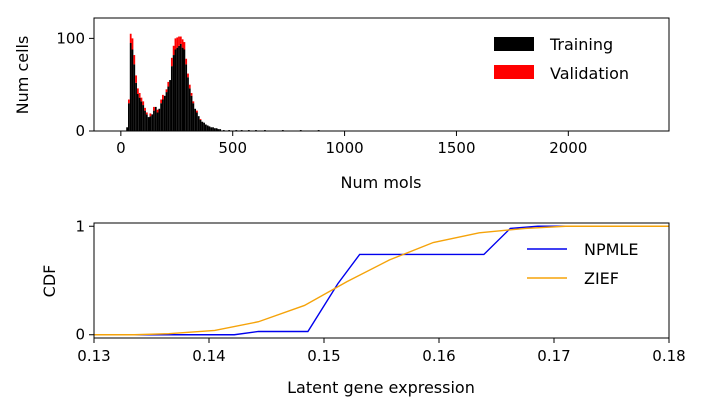 Image resolution: width=705 pixels, height=412 pixels. What do you see at coordinates (49, 281) in the screenshot?
I see `cdf-y-axis-label: CDF` at bounding box center [49, 281].